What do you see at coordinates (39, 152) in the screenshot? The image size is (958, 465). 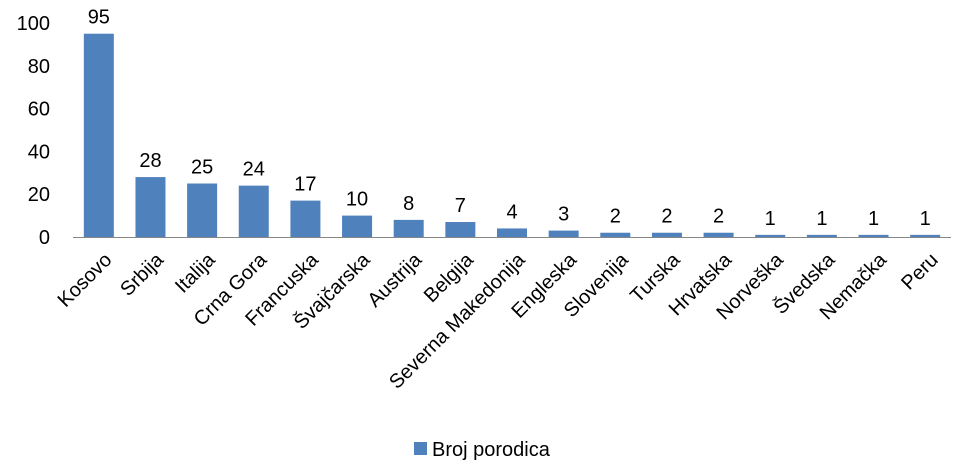 I see `y-tick-label: 40` at bounding box center [39, 152].